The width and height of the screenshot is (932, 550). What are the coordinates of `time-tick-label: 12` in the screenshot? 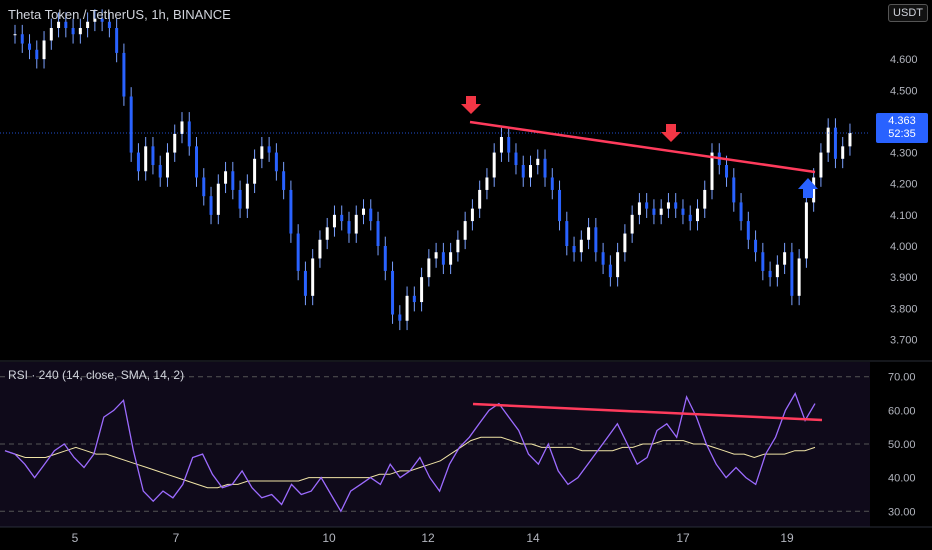 It's located at (428, 538).